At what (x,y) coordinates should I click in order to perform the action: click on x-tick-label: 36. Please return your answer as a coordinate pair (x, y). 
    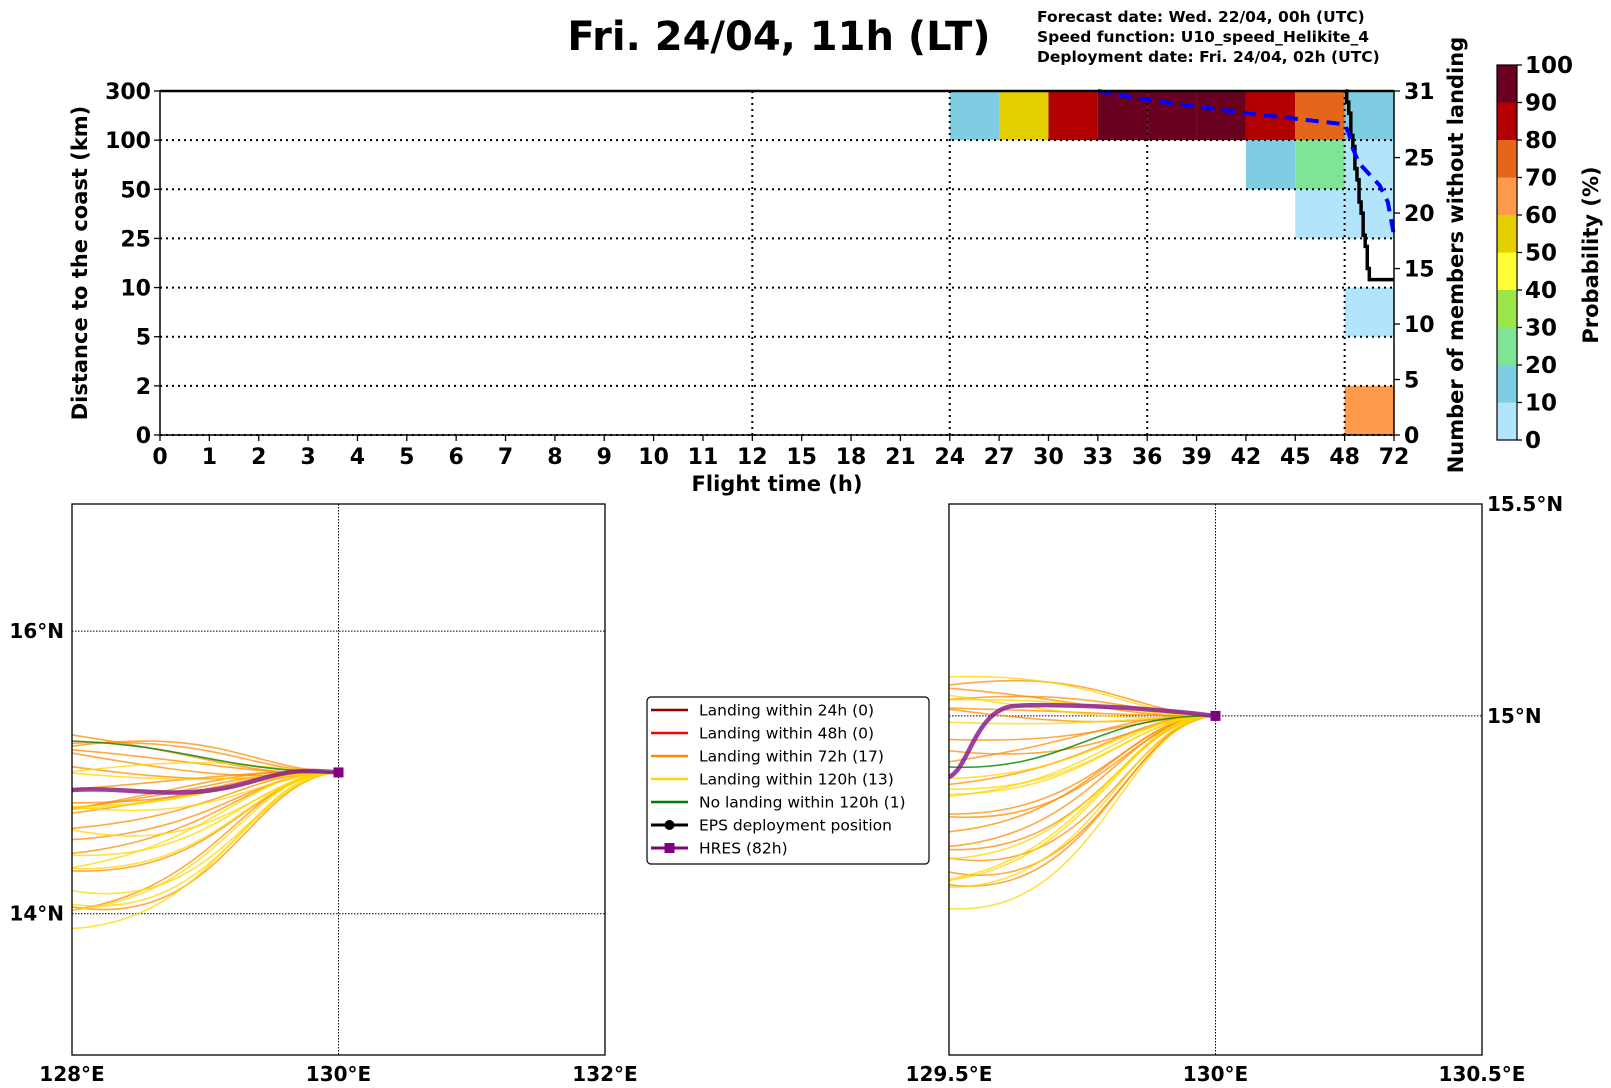
    Looking at the image, I should click on (1147, 457).